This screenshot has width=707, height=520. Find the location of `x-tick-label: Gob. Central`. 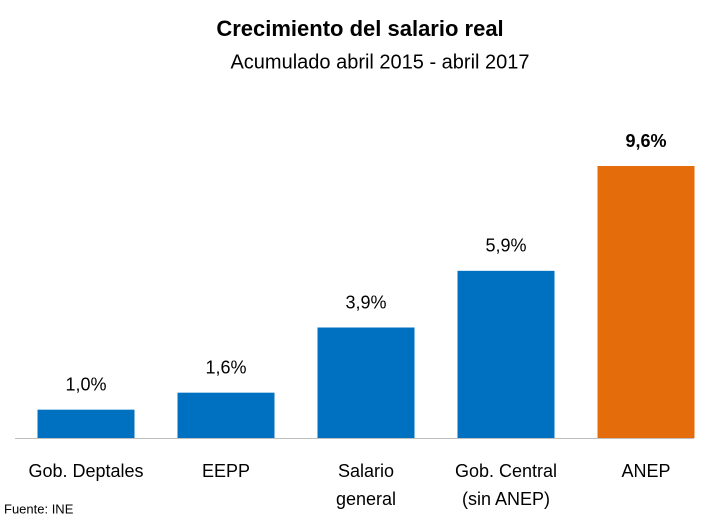

x-tick-label: Gob. Central is located at coordinates (506, 471).